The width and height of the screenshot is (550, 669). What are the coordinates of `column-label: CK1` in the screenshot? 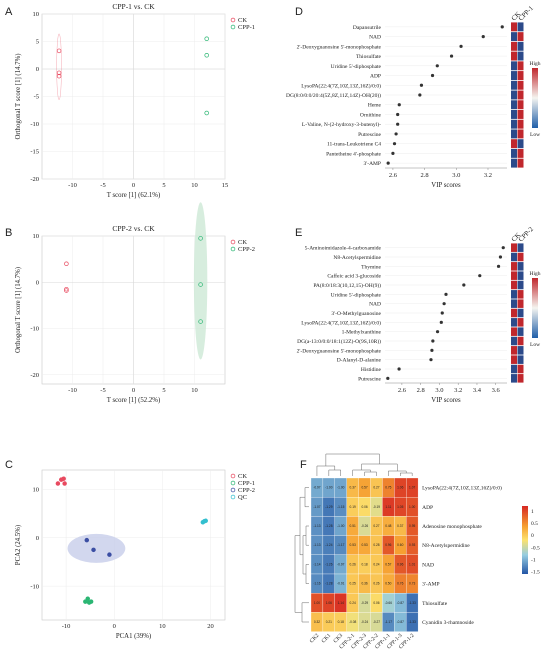 It's located at (327, 639).